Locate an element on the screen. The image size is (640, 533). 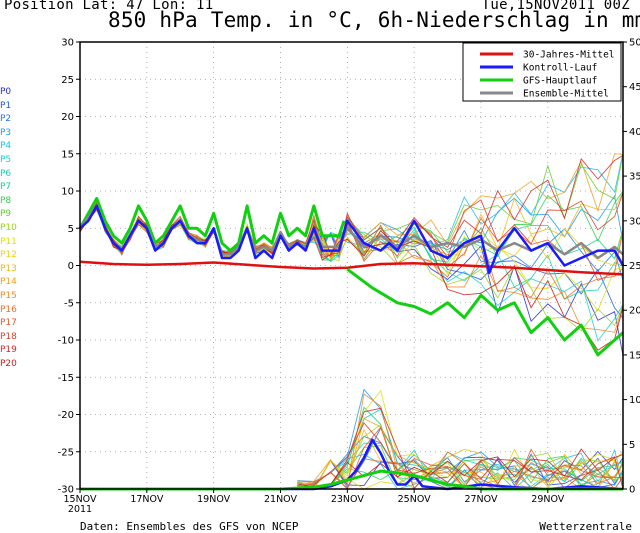
member-label: P16 is located at coordinates (8, 309).